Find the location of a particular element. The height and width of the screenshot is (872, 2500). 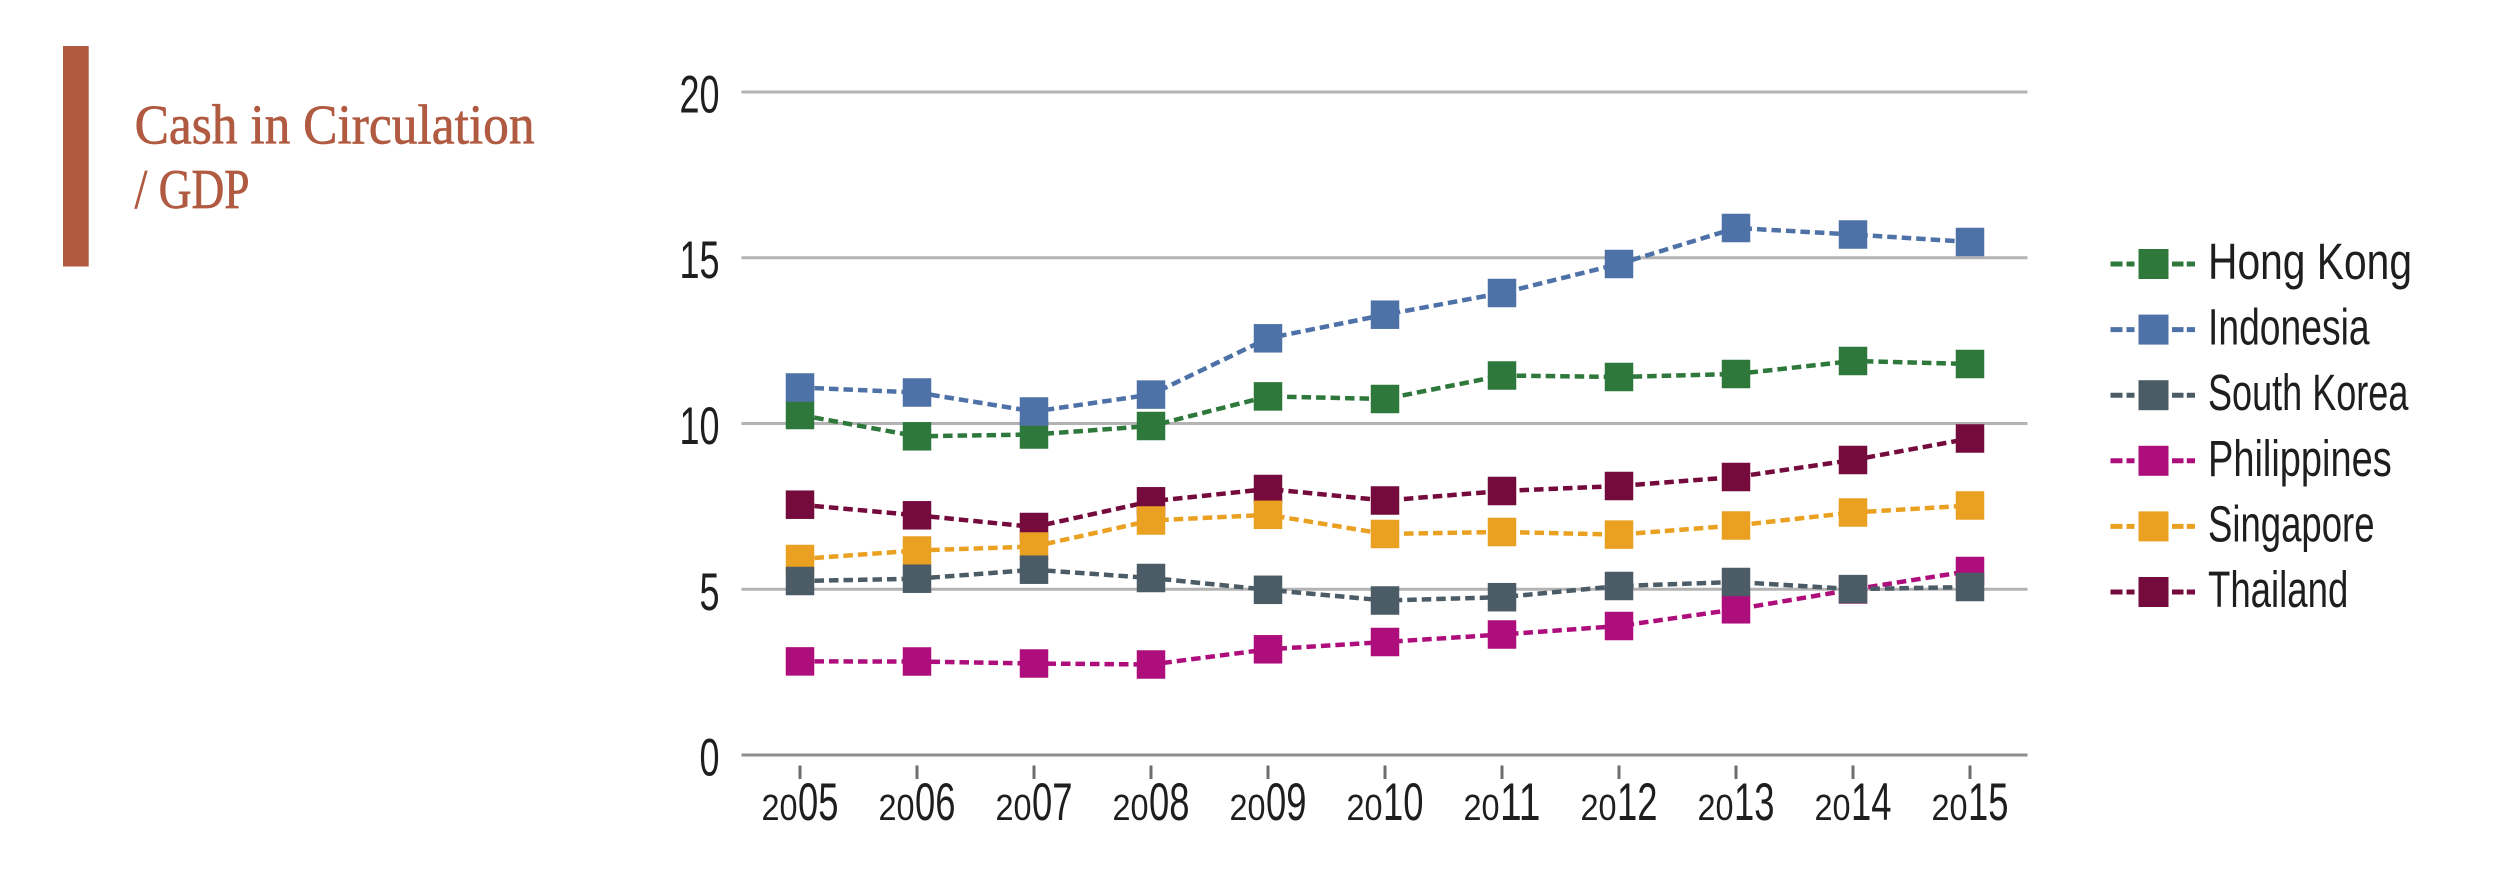

svg-text: 2006 is located at coordinates (917, 802).